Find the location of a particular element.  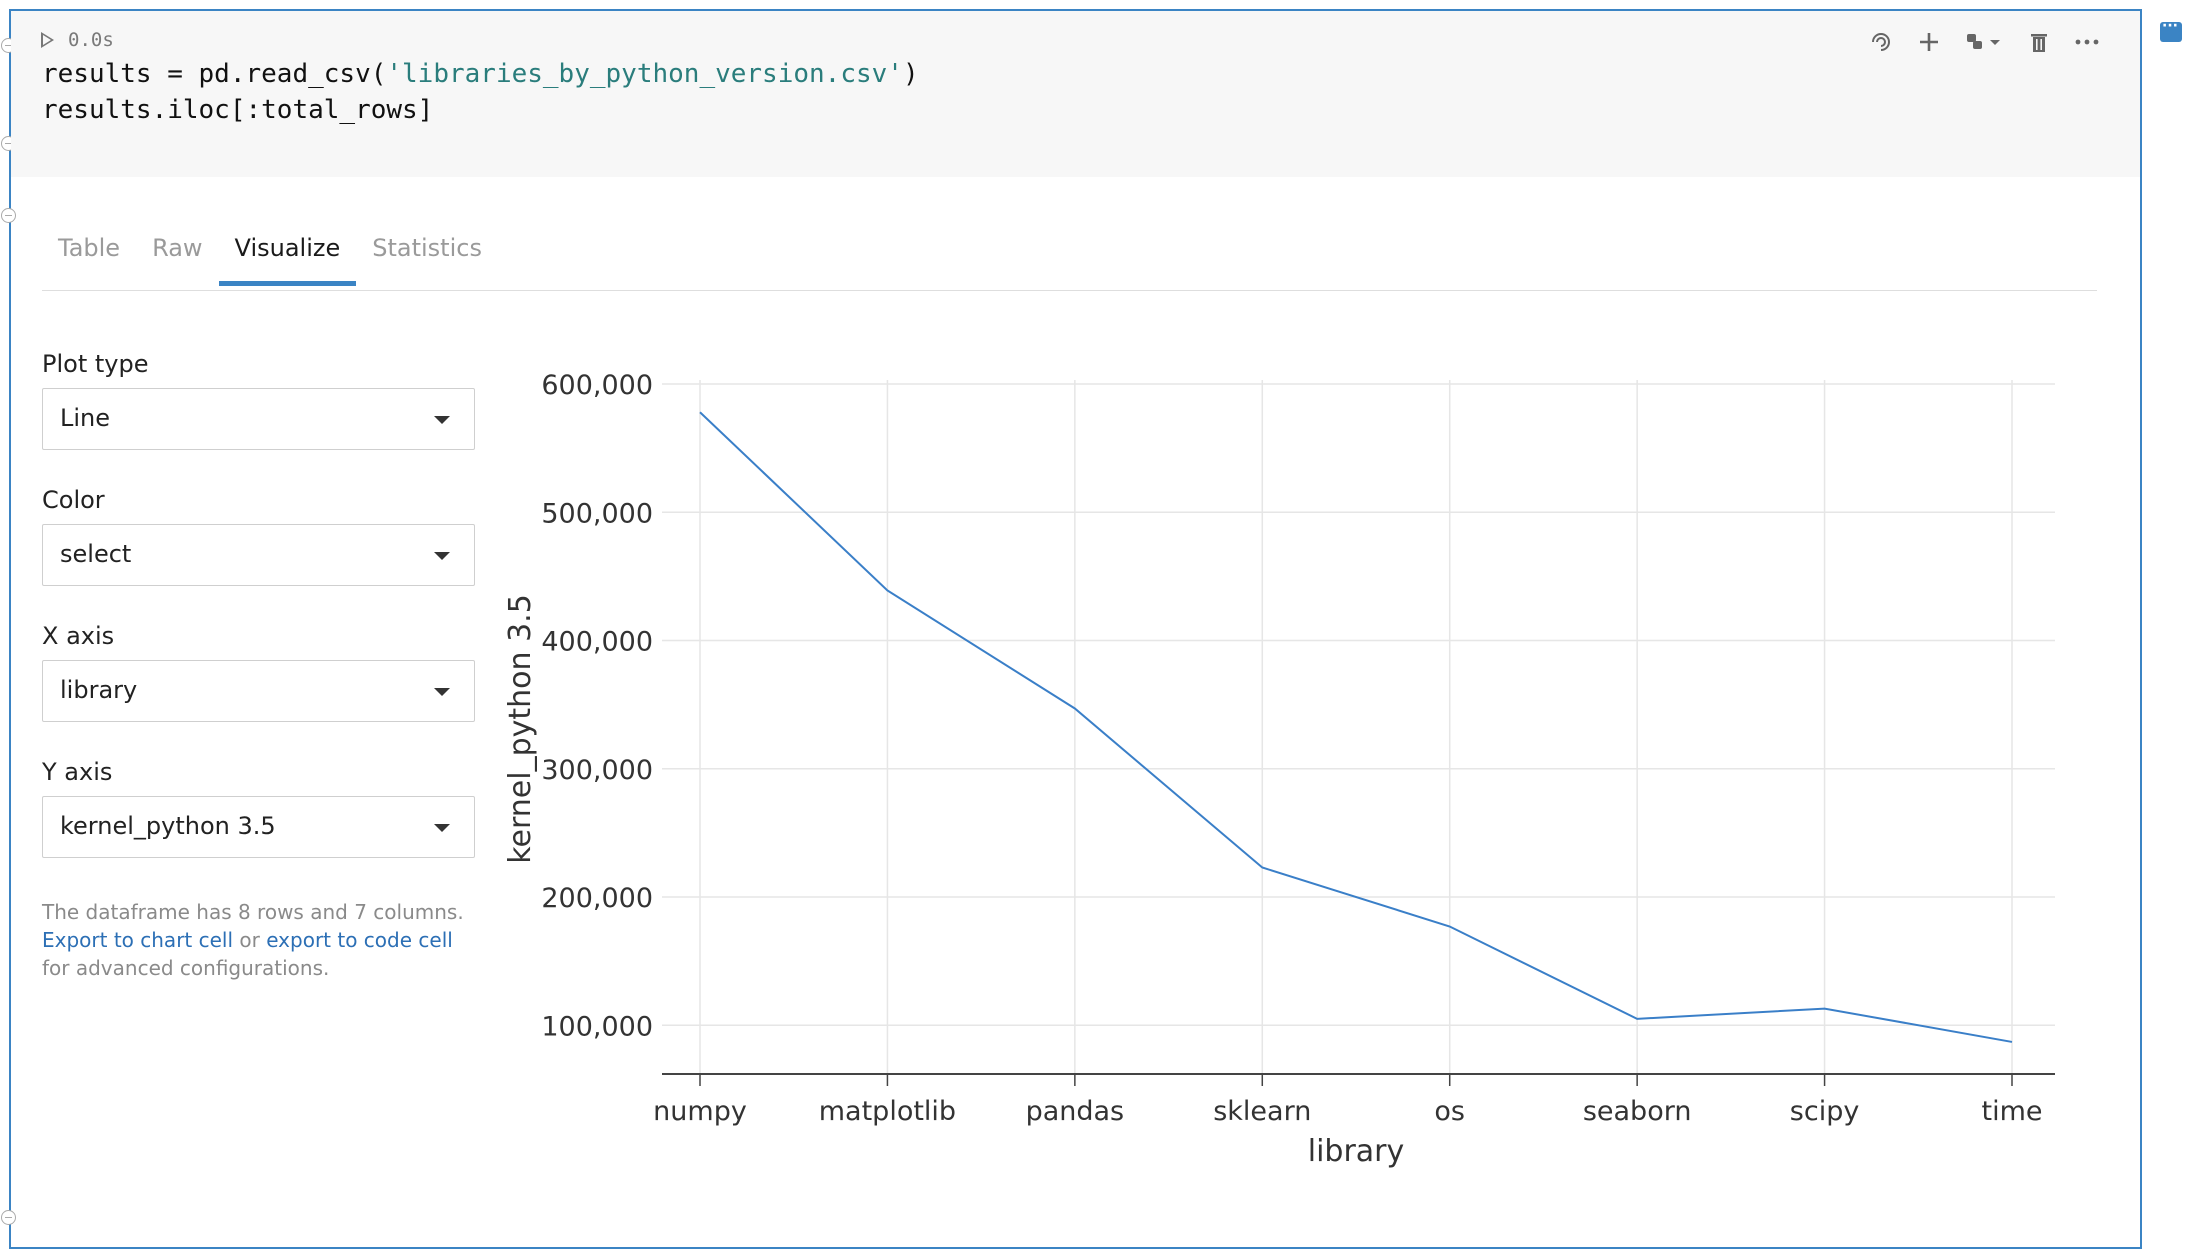

cell-toolbar is located at coordinates (1984, 42).